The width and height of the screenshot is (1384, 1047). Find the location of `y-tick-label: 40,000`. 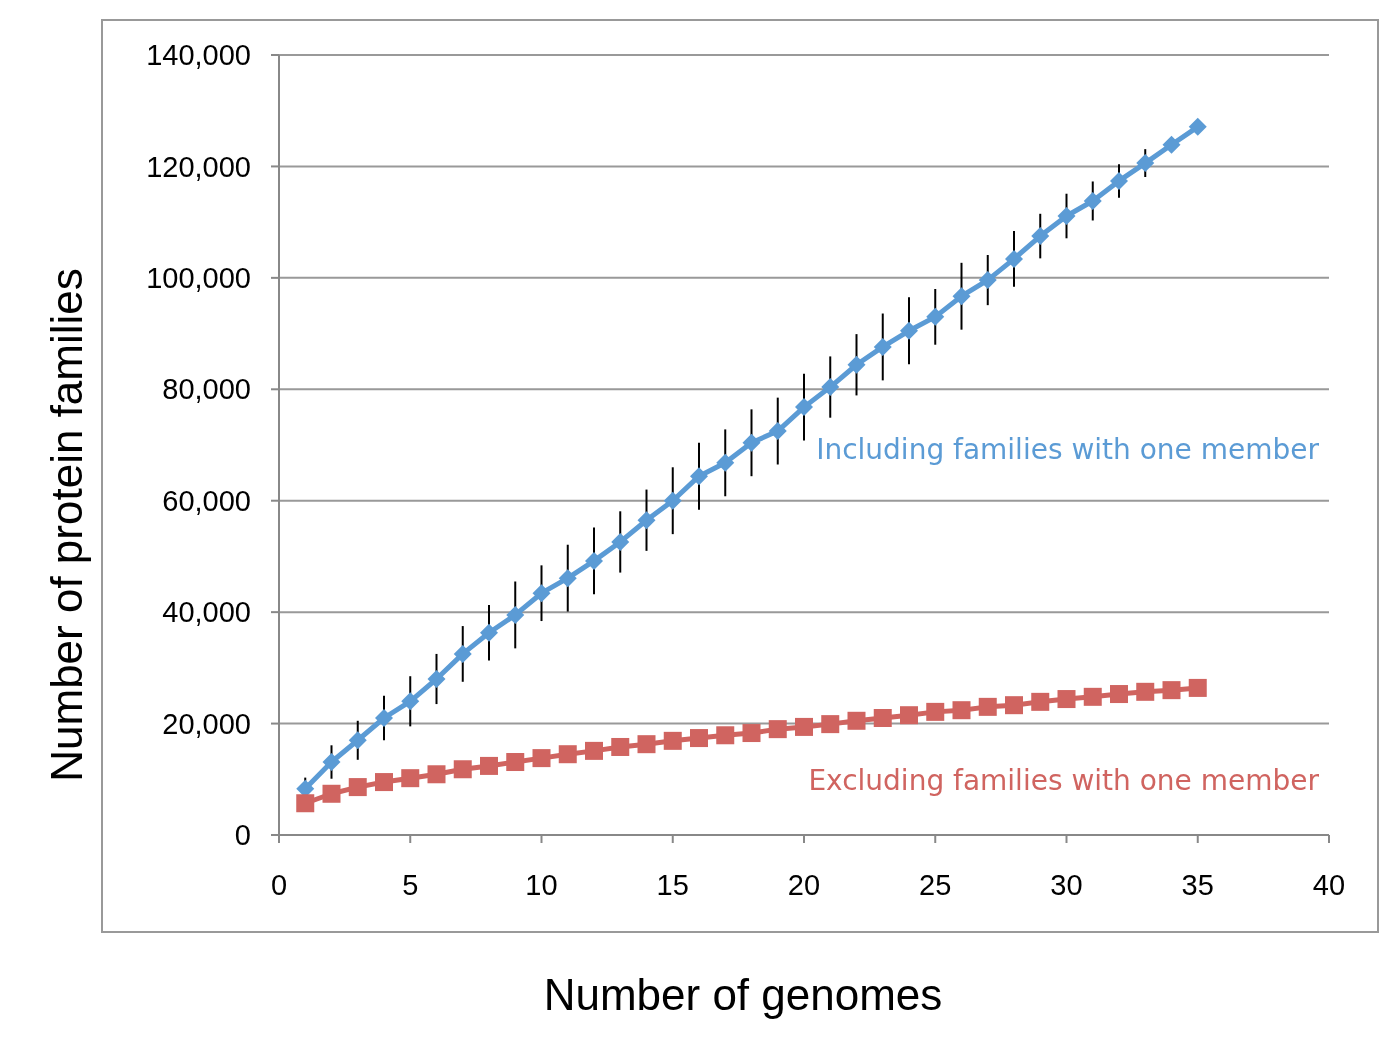

y-tick-label: 40,000 is located at coordinates (206, 612).